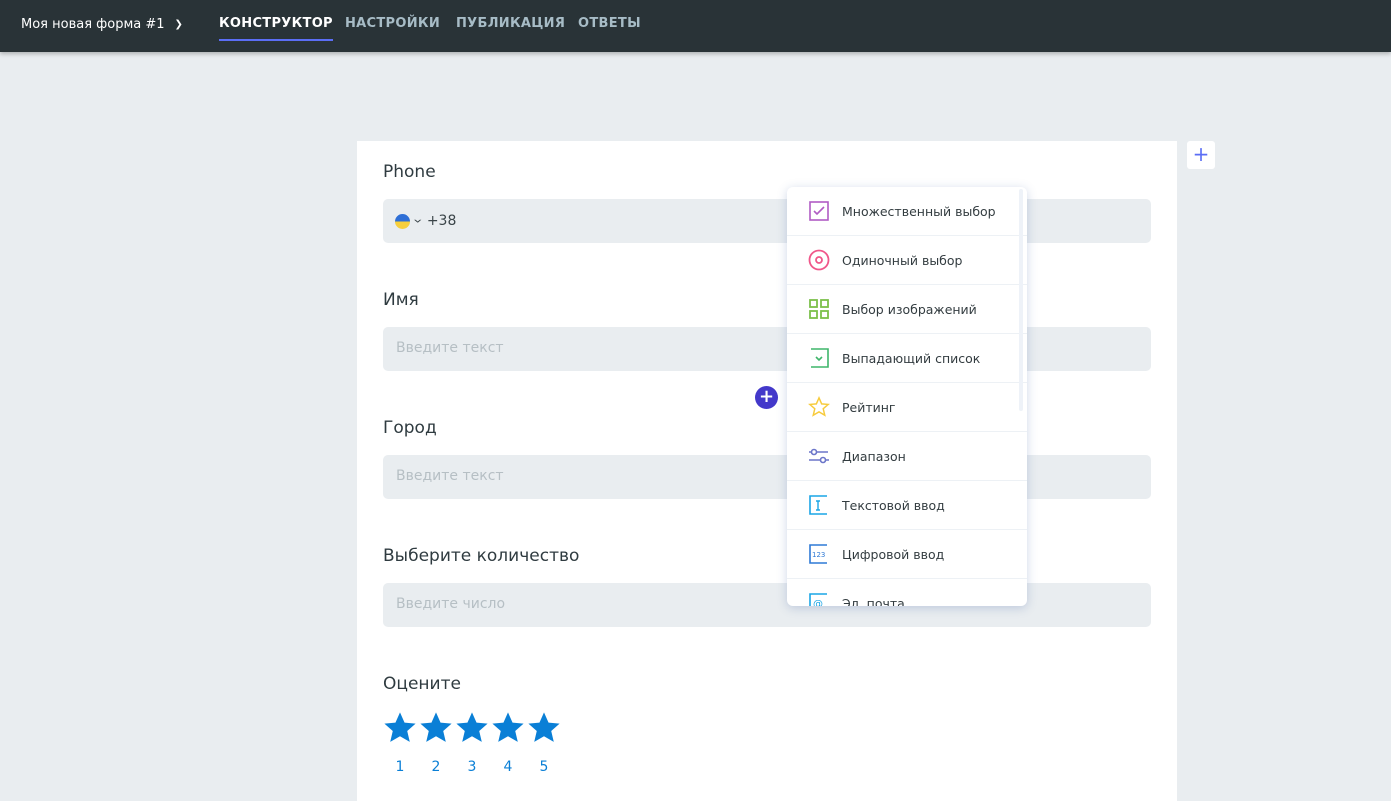 The image size is (1391, 801). Describe the element at coordinates (818, 505) in the screenshot. I see `text-input-icon` at that location.